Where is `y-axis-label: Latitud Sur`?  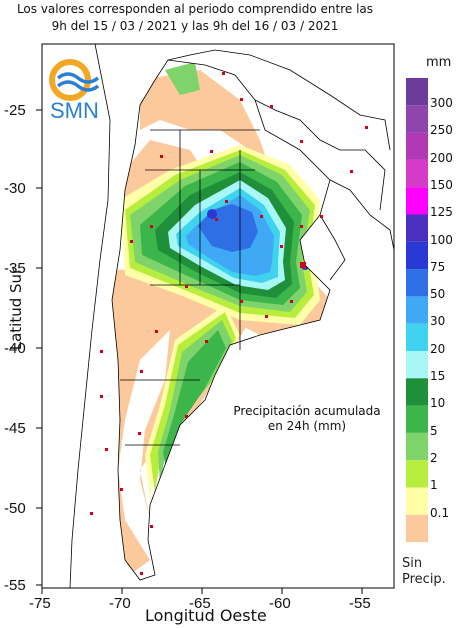
y-axis-label: Latitud Sur is located at coordinates (16, 309).